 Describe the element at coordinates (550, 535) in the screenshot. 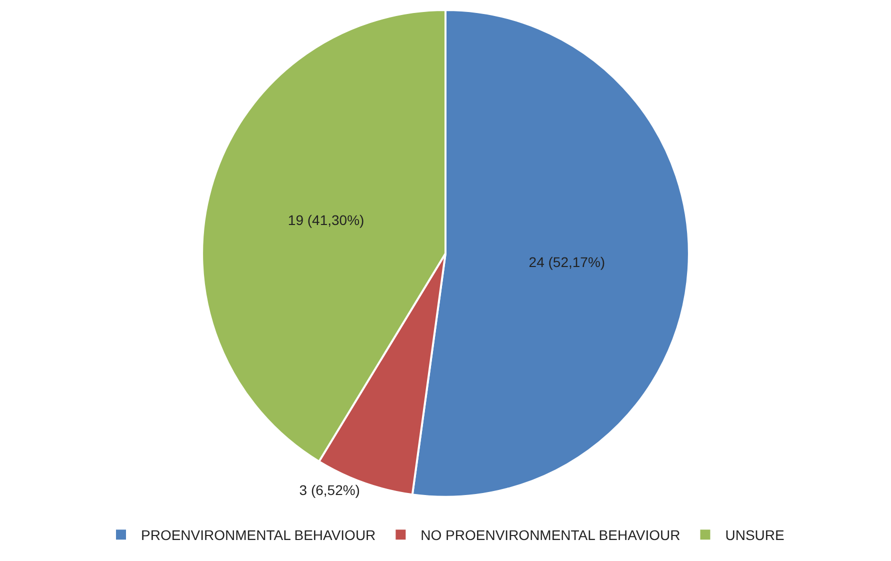

I see `legend-label: NO PROENVIRONMENTAL BEHAVIOUR` at that location.